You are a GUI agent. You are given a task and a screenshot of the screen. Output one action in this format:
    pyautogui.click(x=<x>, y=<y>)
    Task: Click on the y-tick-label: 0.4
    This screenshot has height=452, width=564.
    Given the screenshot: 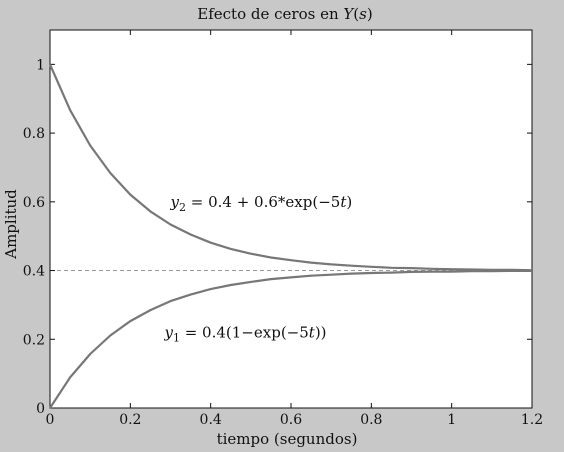 What is the action you would take?
    pyautogui.click(x=34, y=272)
    